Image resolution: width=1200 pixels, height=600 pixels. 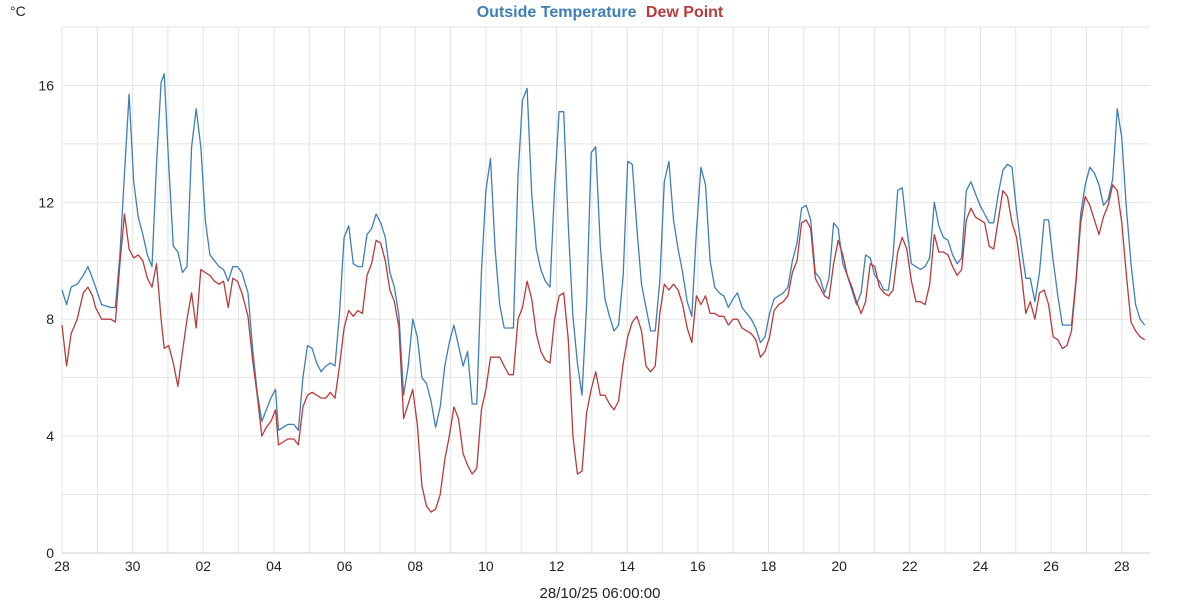 What do you see at coordinates (18, 11) in the screenshot?
I see `y-axis-label: °C` at bounding box center [18, 11].